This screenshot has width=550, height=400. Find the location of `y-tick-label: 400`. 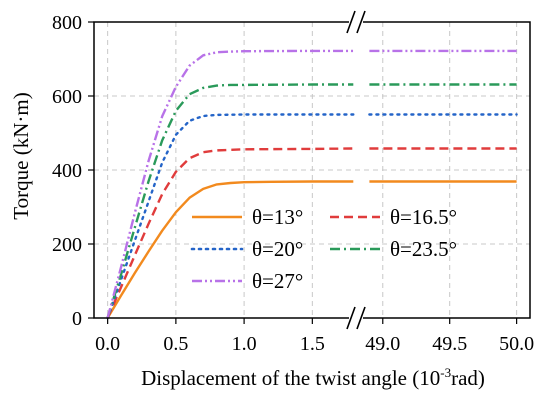

y-tick-label: 400 is located at coordinates (67, 171).